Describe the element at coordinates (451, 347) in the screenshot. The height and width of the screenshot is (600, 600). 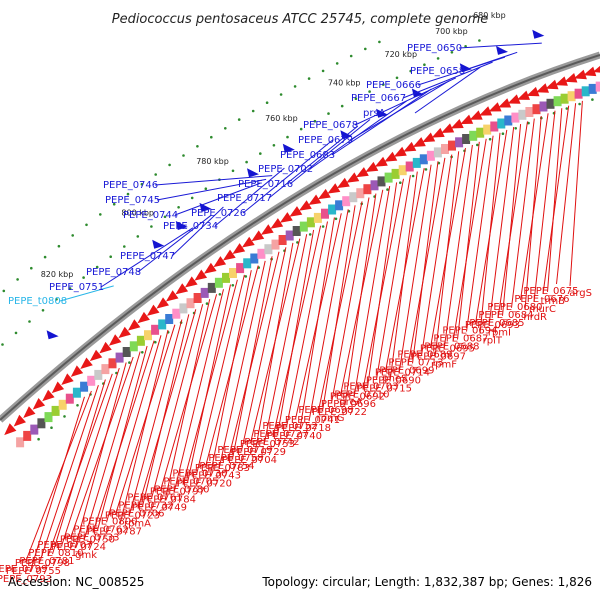
I see `reverse-gene-label: PEPE_0688` at that location.